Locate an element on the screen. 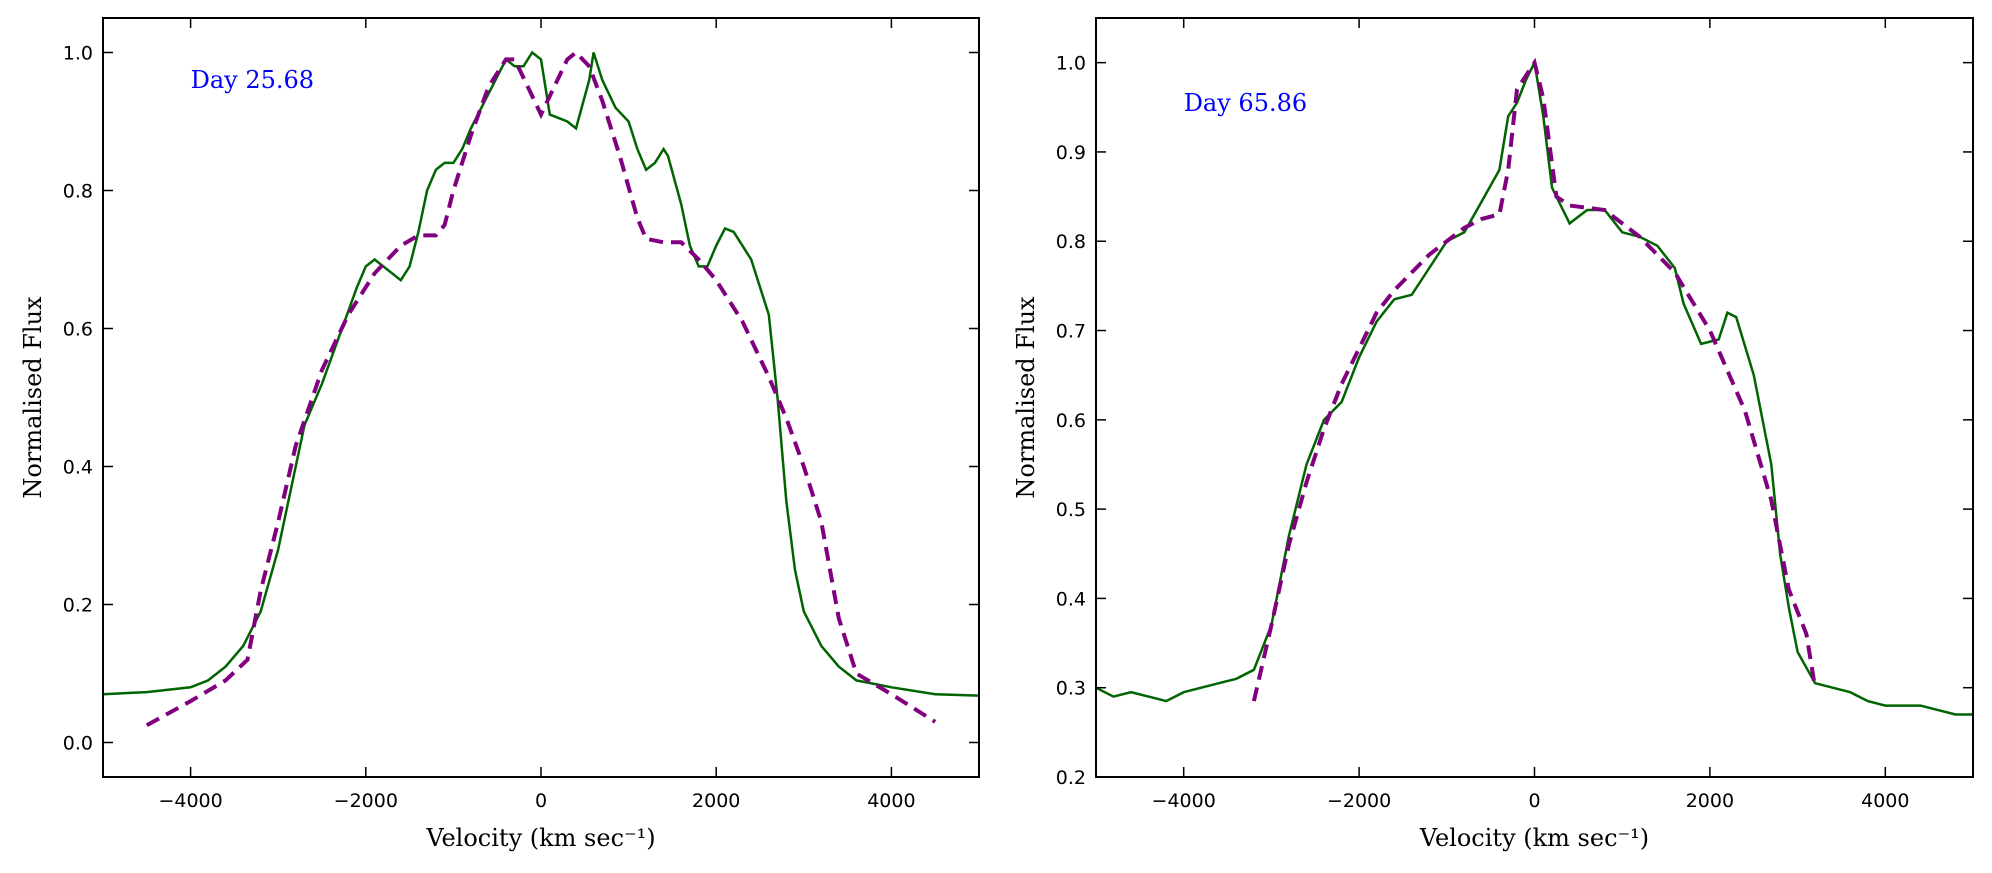 The width and height of the screenshot is (1992, 873). annotation: Day 25.68 is located at coordinates (252, 80).